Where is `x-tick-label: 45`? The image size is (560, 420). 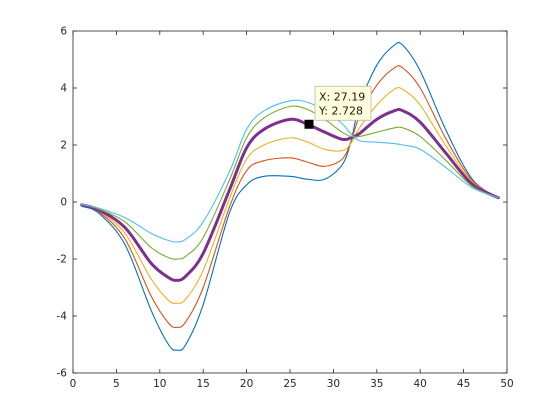 x-tick-label: 45 is located at coordinates (463, 384).